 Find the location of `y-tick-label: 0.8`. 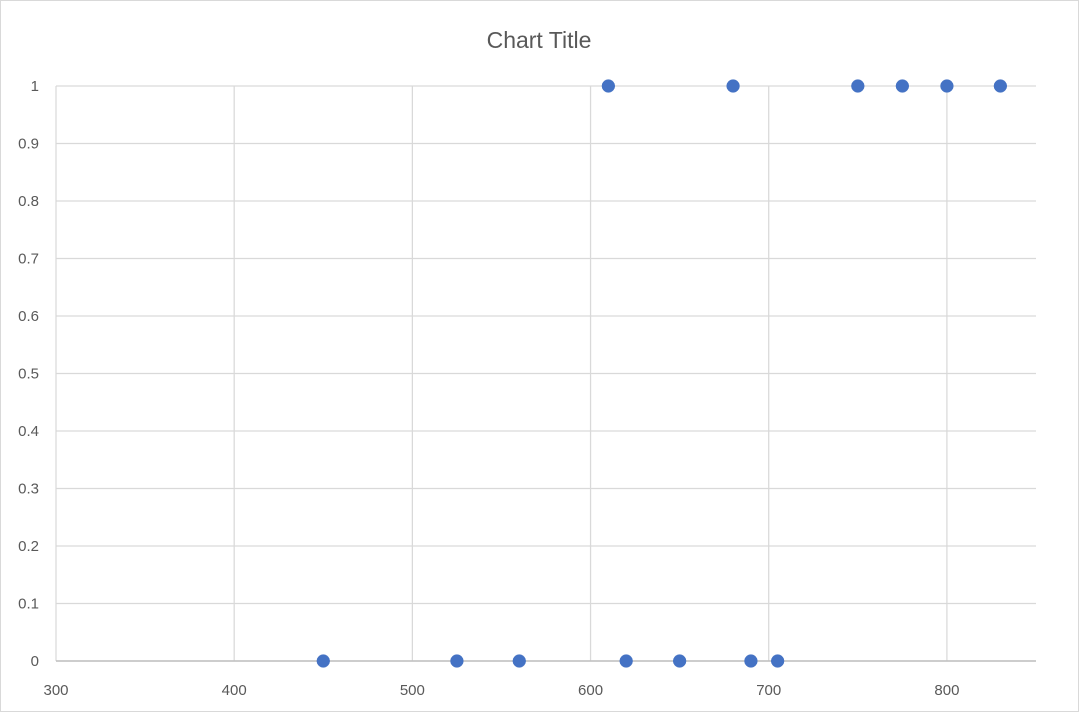

y-tick-label: 0.8 is located at coordinates (28, 201).